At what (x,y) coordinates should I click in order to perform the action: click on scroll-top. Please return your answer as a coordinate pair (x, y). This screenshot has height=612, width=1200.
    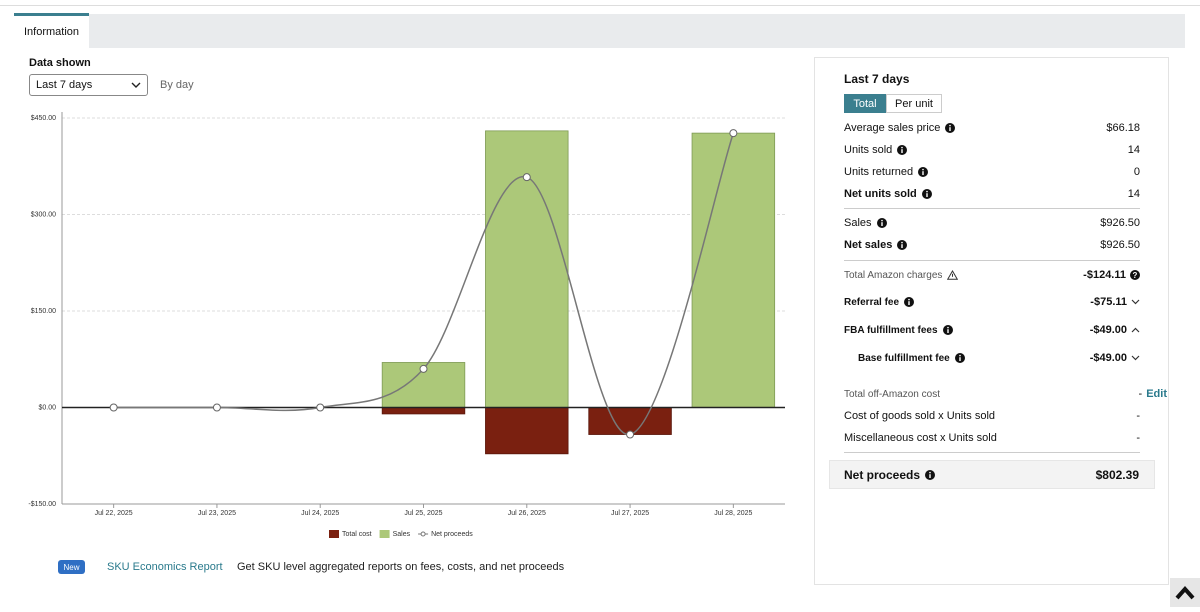
    Looking at the image, I should click on (1185, 592).